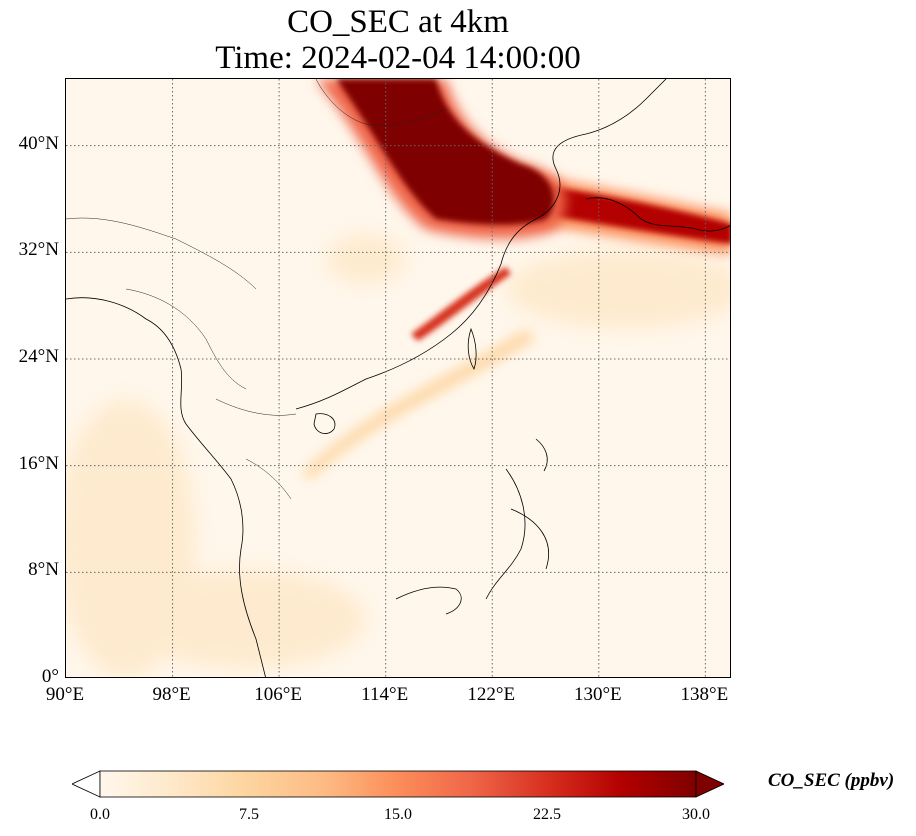 This screenshot has height=836, width=916. I want to click on lon-tick-label: 90°E, so click(65, 694).